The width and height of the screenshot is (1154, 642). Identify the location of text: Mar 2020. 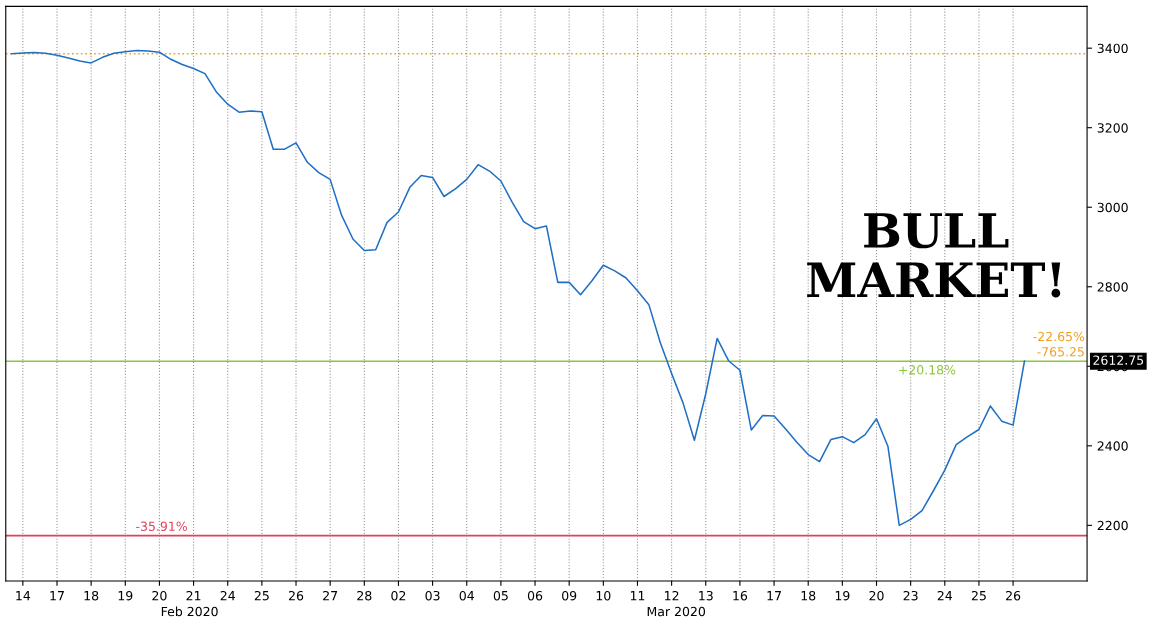
(676, 611).